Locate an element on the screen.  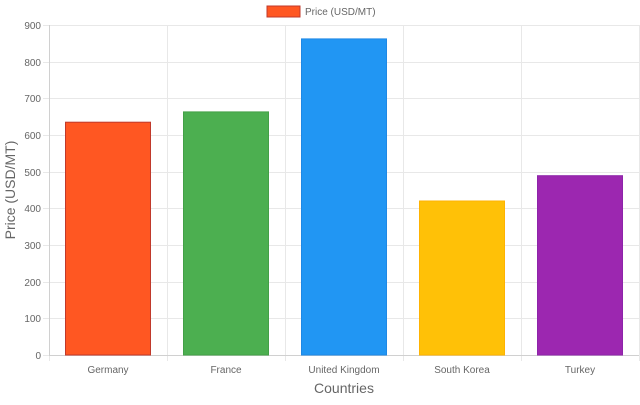
legend-swatch is located at coordinates (283, 11).